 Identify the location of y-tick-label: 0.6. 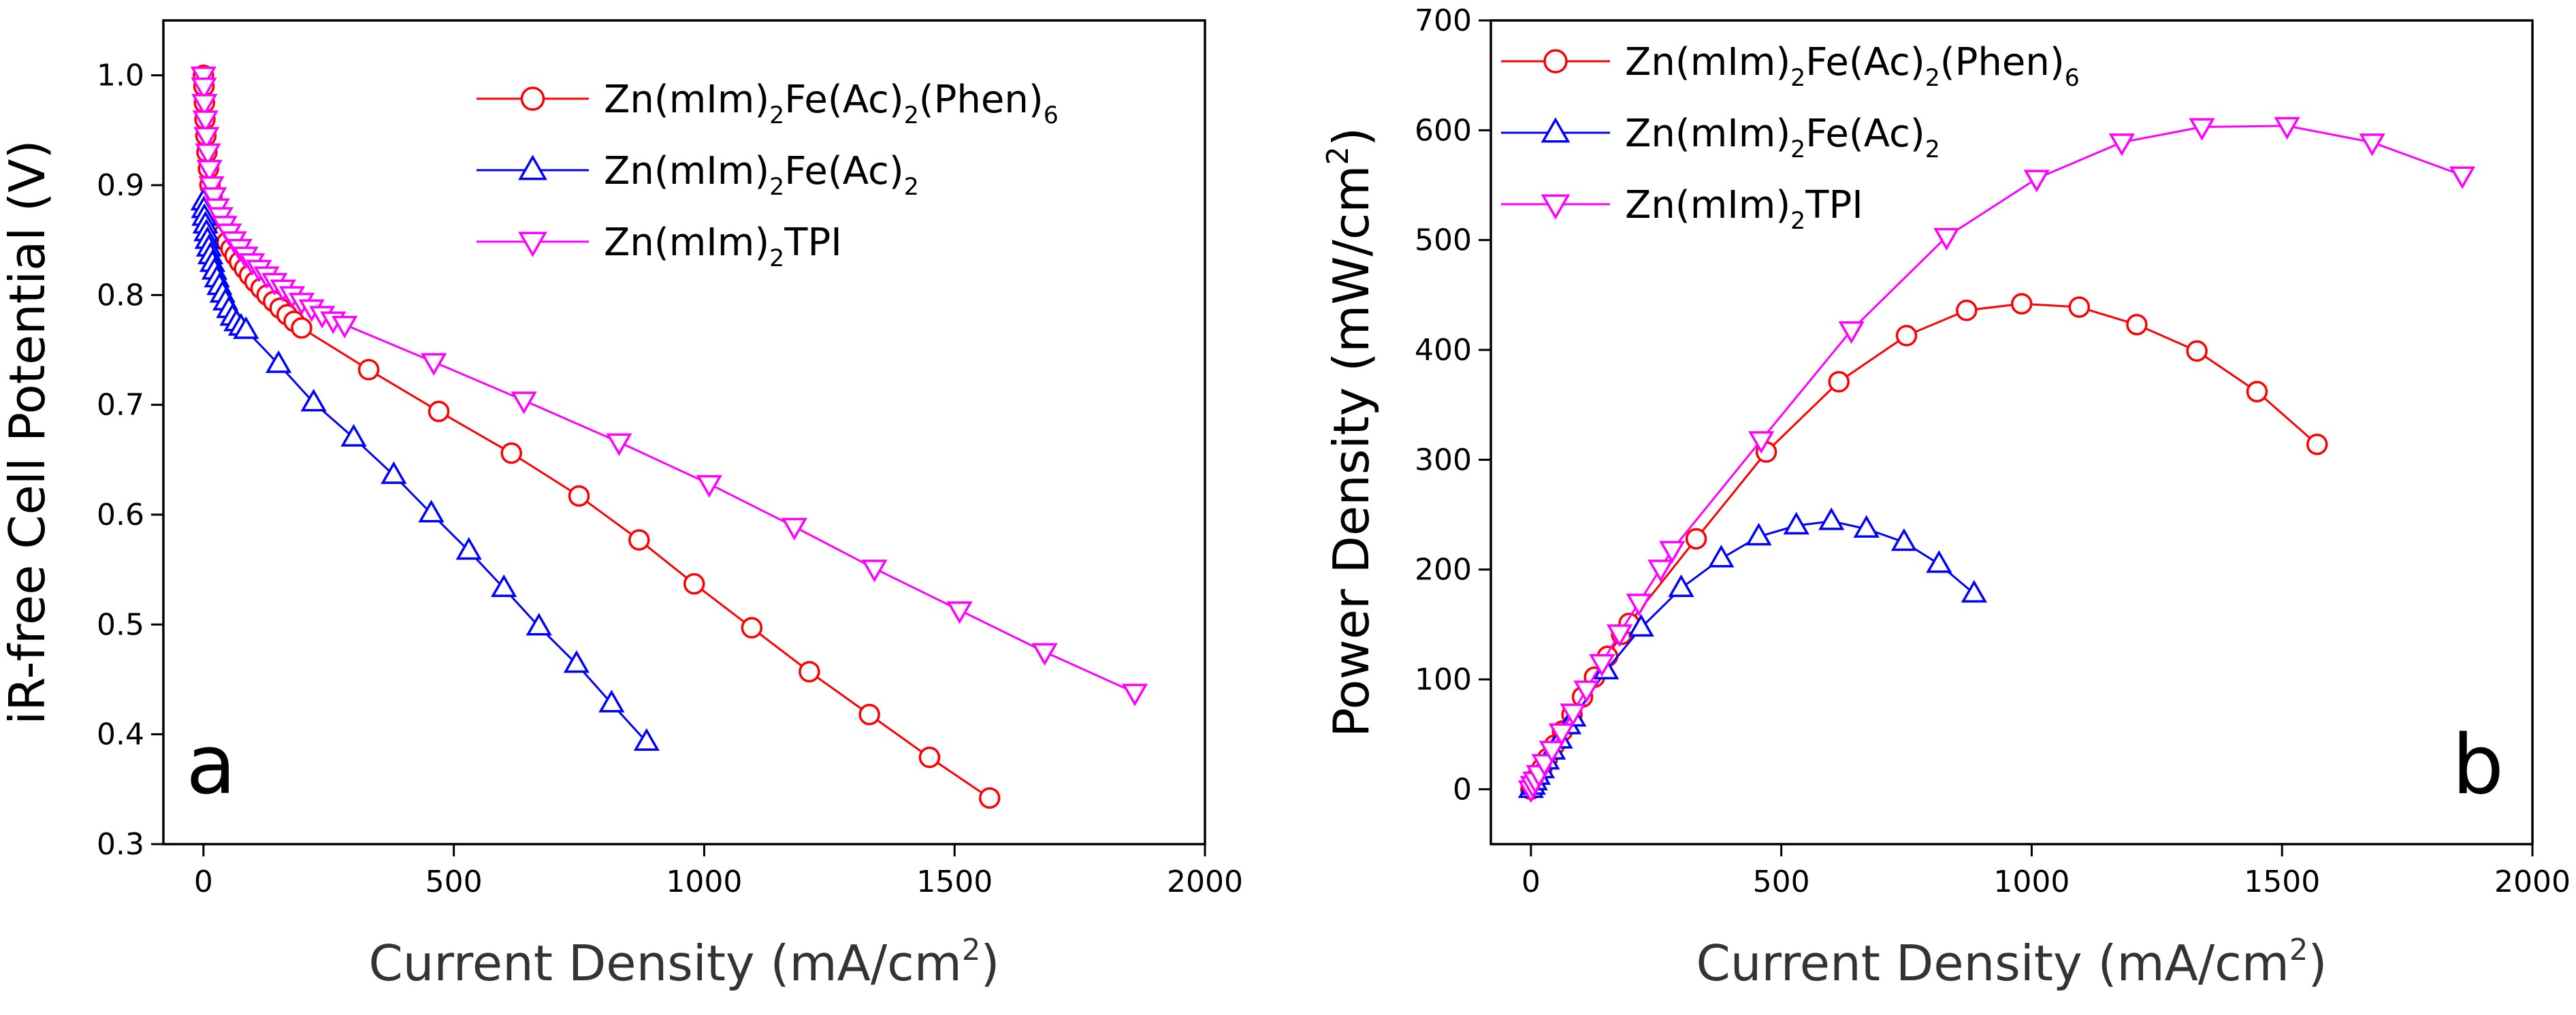
(121, 515).